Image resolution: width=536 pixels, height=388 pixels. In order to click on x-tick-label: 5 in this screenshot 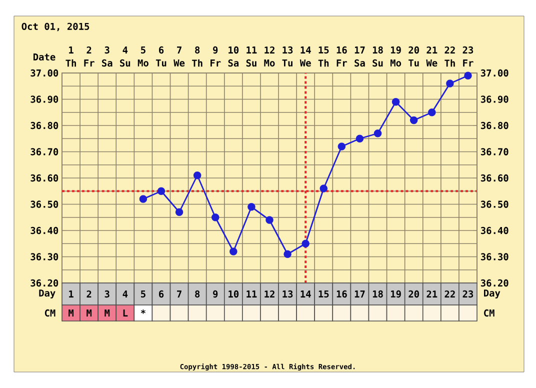, I will do `click(143, 294)`.